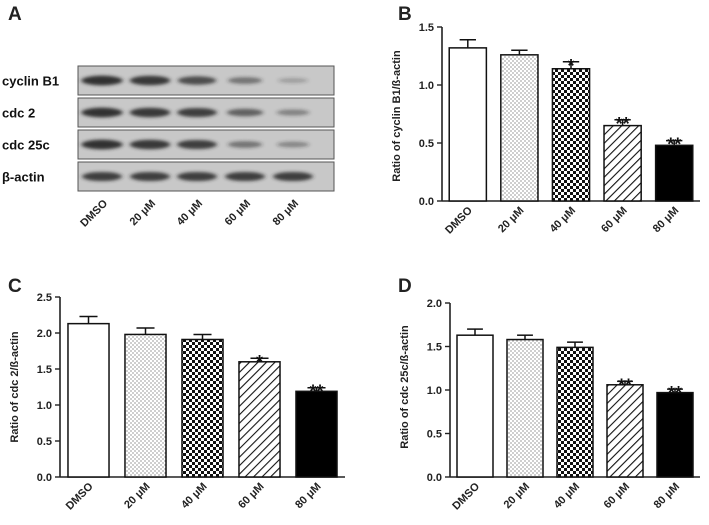 Image resolution: width=709 pixels, height=525 pixels. What do you see at coordinates (26, 145) in the screenshot?
I see `blot-row-label: cdc 25c` at bounding box center [26, 145].